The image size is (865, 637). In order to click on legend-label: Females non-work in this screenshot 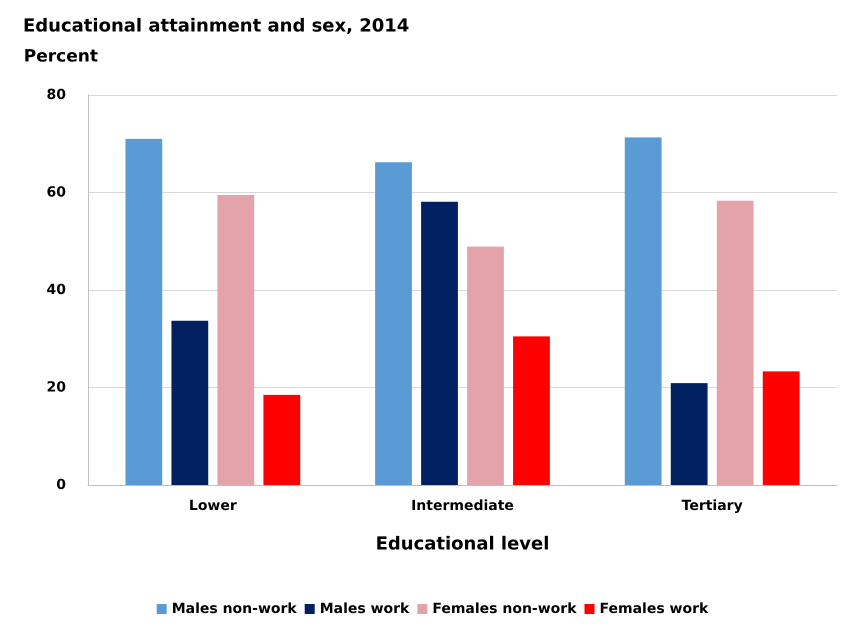, I will do `click(505, 609)`.